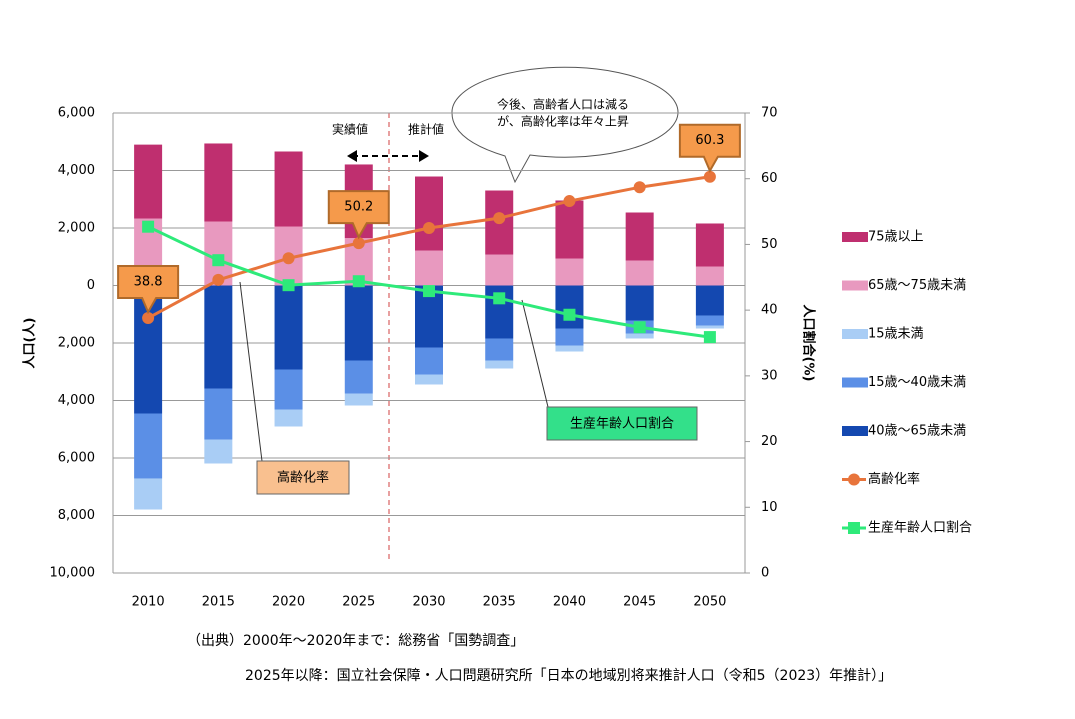 Image resolution: width=1075 pixels, height=719 pixels. Describe the element at coordinates (563, 121) in the screenshot. I see `annotation: が、高齢化率は年々上昇` at that location.